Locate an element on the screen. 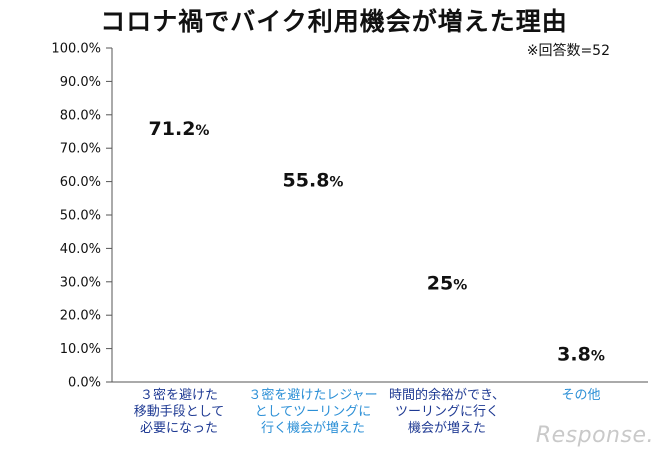 Image resolution: width=668 pixels, height=458 pixels. y-tick-label: 70.0% is located at coordinates (80, 149).